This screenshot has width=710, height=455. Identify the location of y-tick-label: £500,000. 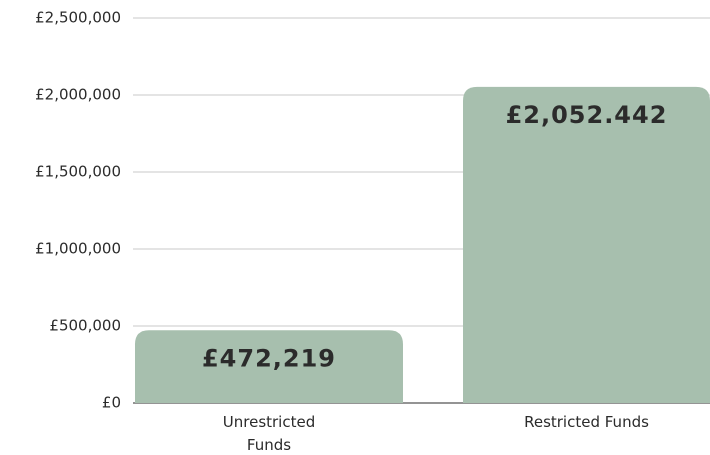
(85, 326).